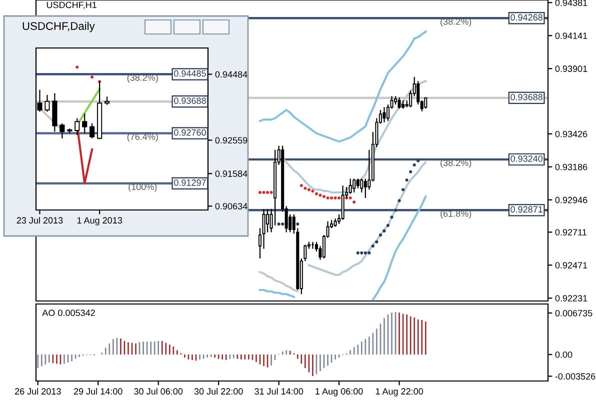 The width and height of the screenshot is (596, 400). What do you see at coordinates (231, 206) in the screenshot?
I see `y-tick-label: 0.90634` at bounding box center [231, 206].